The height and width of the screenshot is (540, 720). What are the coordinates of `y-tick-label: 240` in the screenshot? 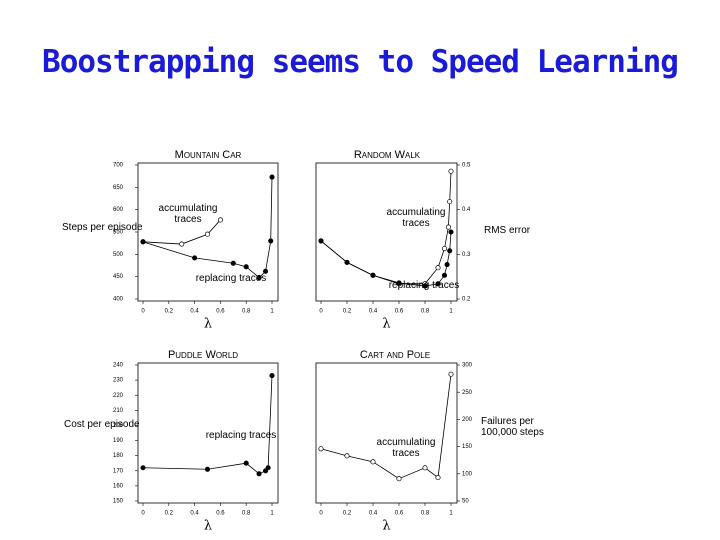 It's located at (118, 366).